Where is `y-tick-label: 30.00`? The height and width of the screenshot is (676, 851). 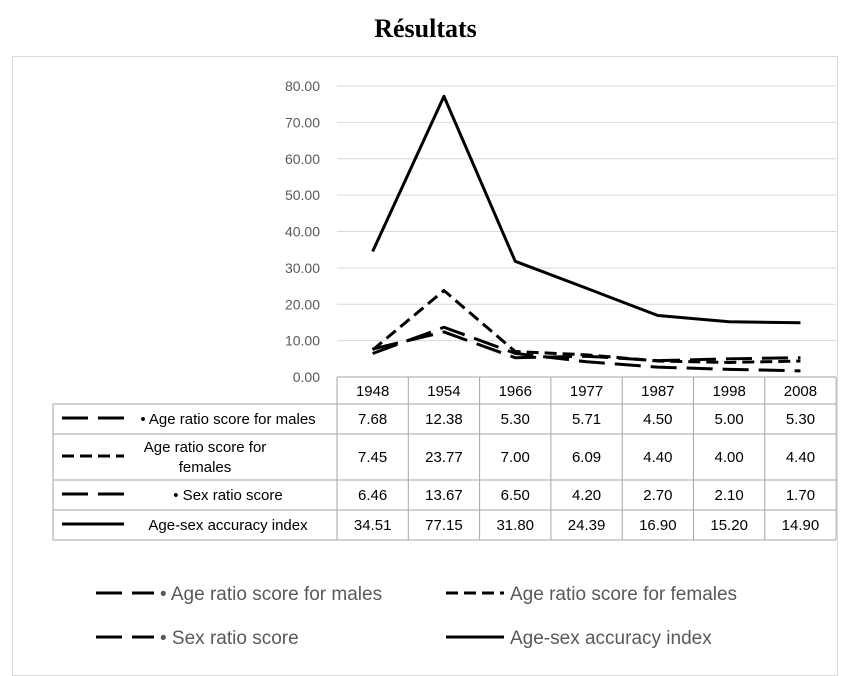 y-tick-label: 30.00 is located at coordinates (302, 268).